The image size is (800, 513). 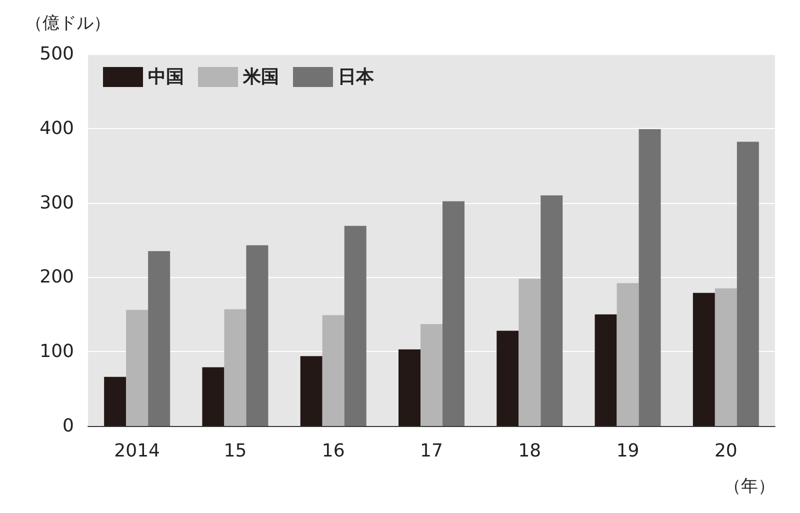 I want to click on x-tick-label: 16, so click(x=333, y=451).